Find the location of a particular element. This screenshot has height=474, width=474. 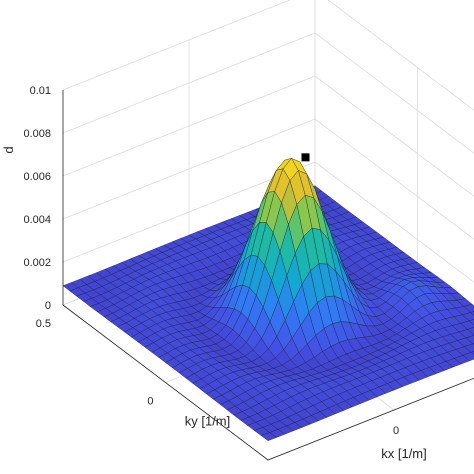

surface-face is located at coordinates (268, 436).